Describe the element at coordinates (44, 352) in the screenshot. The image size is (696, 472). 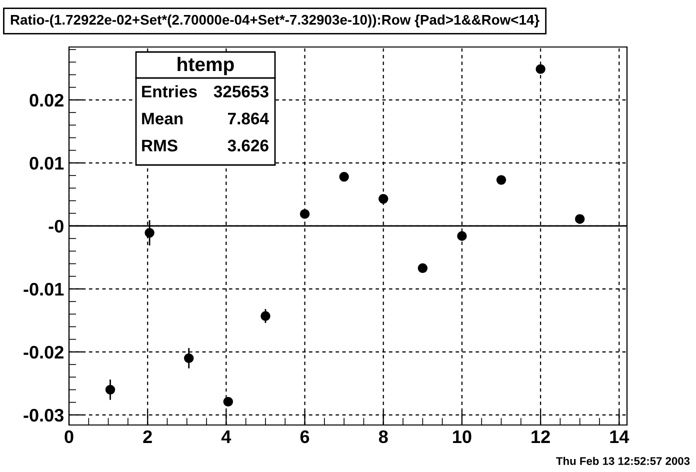
I see `y-tick-label: -0.02` at that location.